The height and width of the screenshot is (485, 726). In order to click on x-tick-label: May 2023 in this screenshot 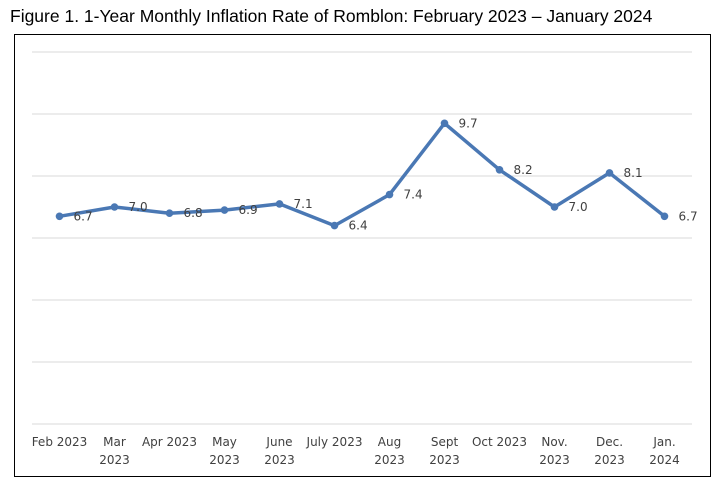, I will do `click(224, 451)`.